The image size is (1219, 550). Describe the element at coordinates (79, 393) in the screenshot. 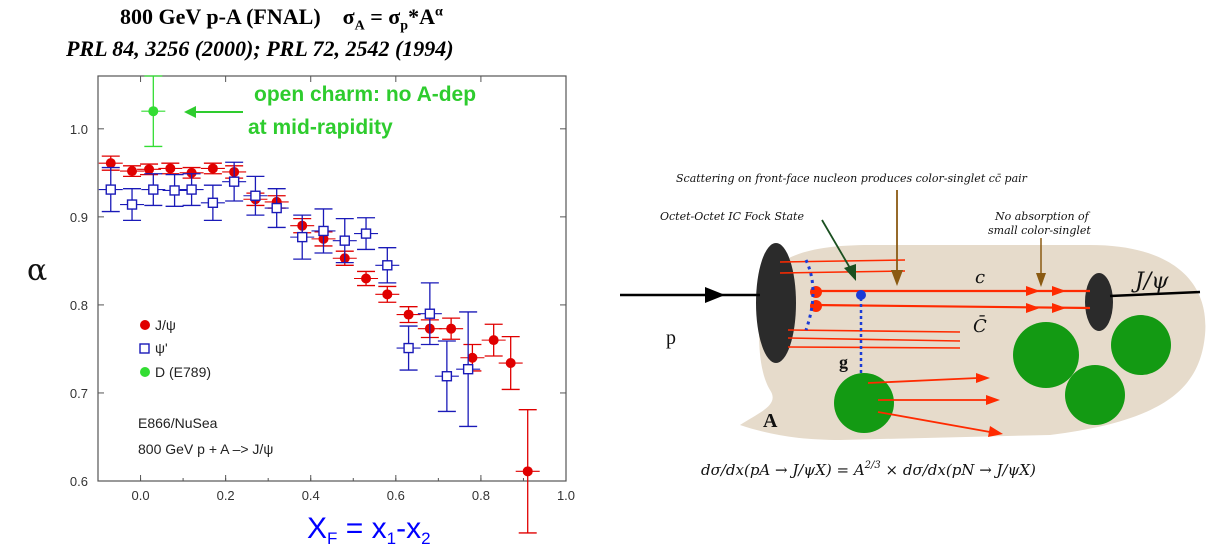

I see `y-tick-label: 0.7` at that location.